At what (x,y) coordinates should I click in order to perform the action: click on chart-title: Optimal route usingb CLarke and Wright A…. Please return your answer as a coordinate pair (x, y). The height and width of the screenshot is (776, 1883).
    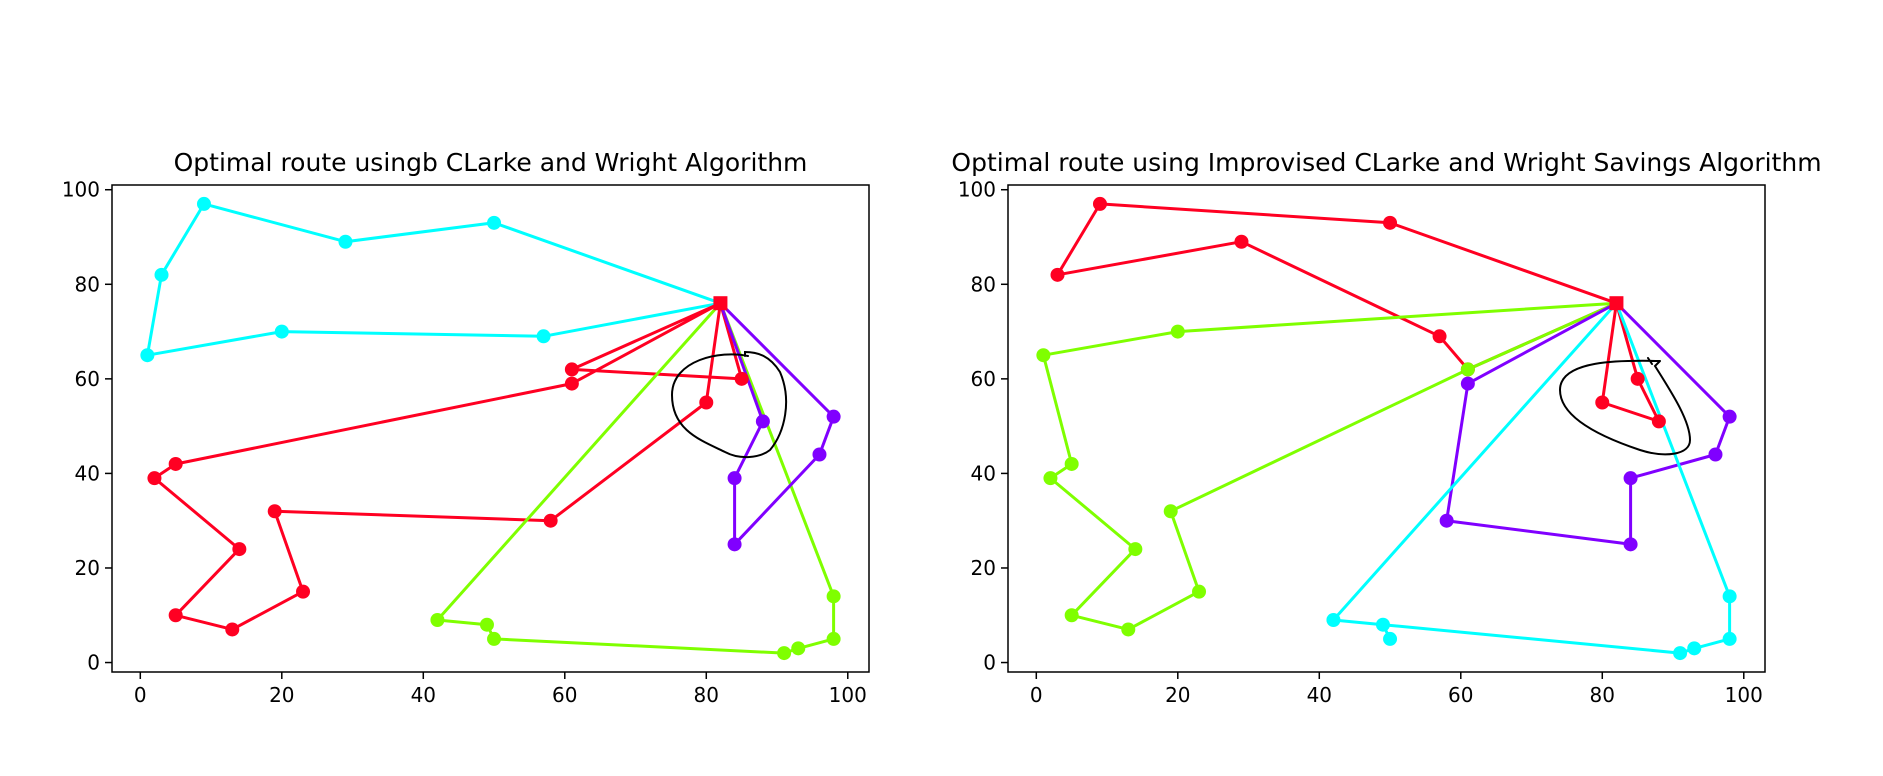
    Looking at the image, I should click on (491, 162).